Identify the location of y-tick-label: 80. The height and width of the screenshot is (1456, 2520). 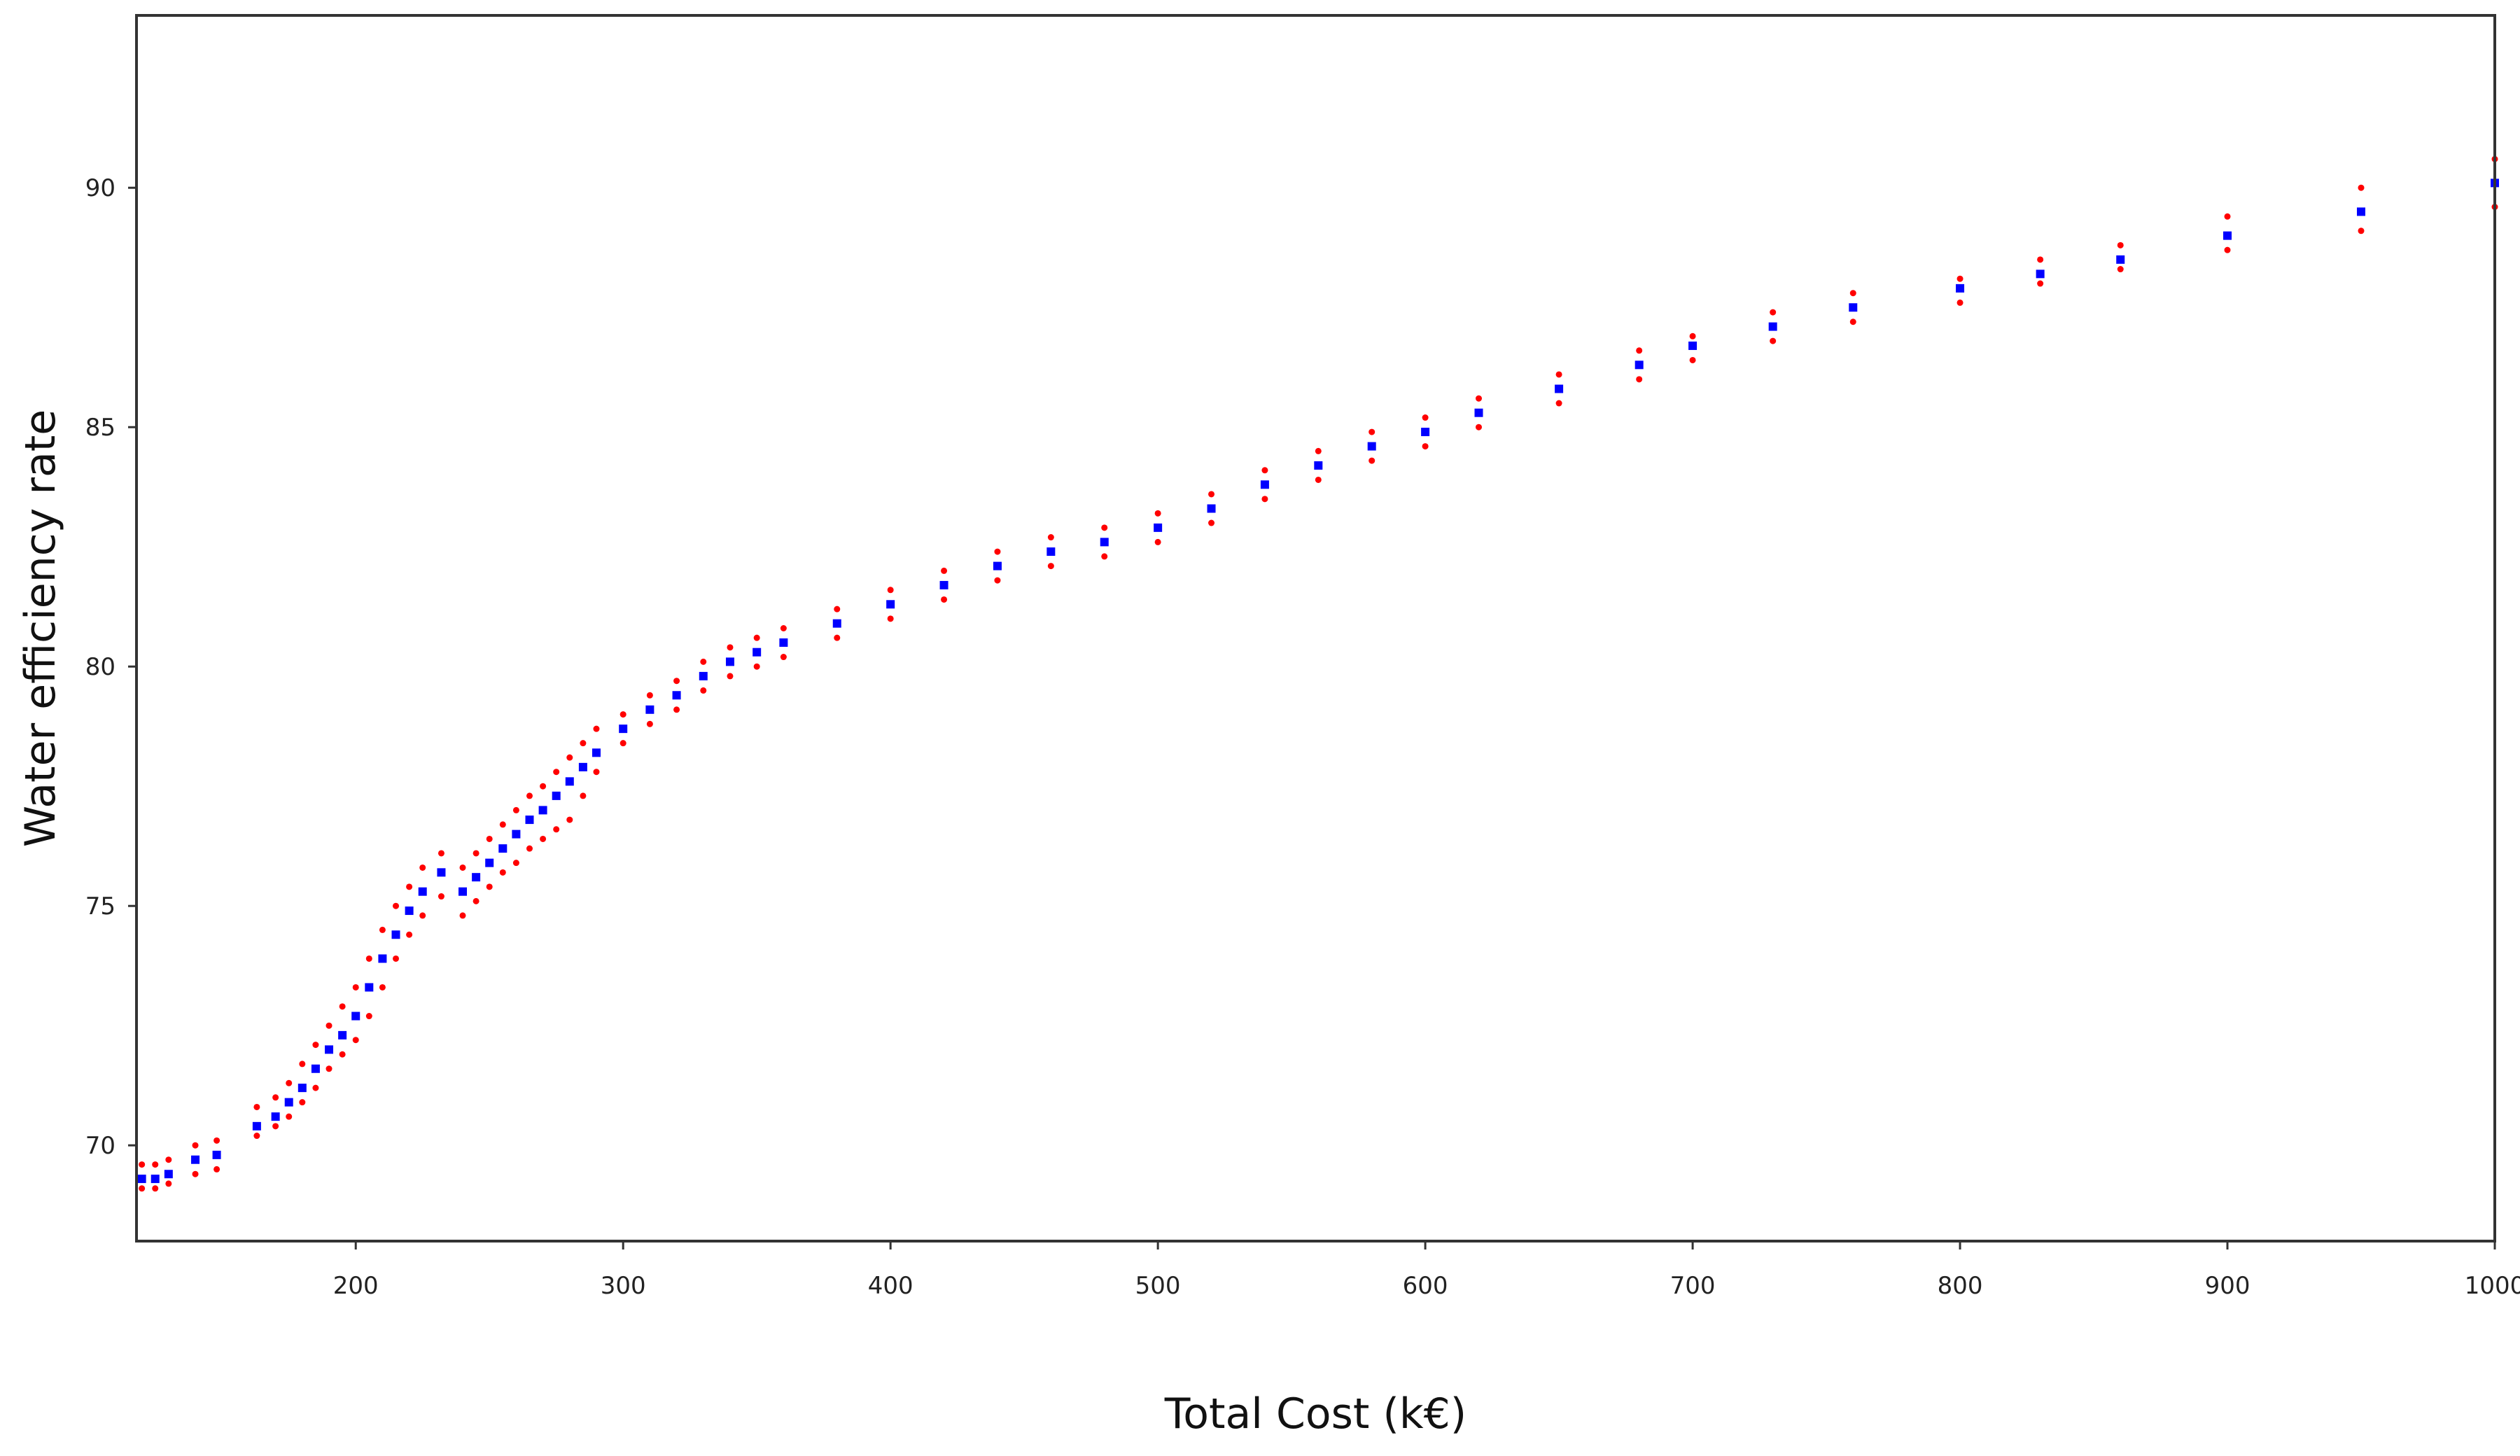
(100, 667).